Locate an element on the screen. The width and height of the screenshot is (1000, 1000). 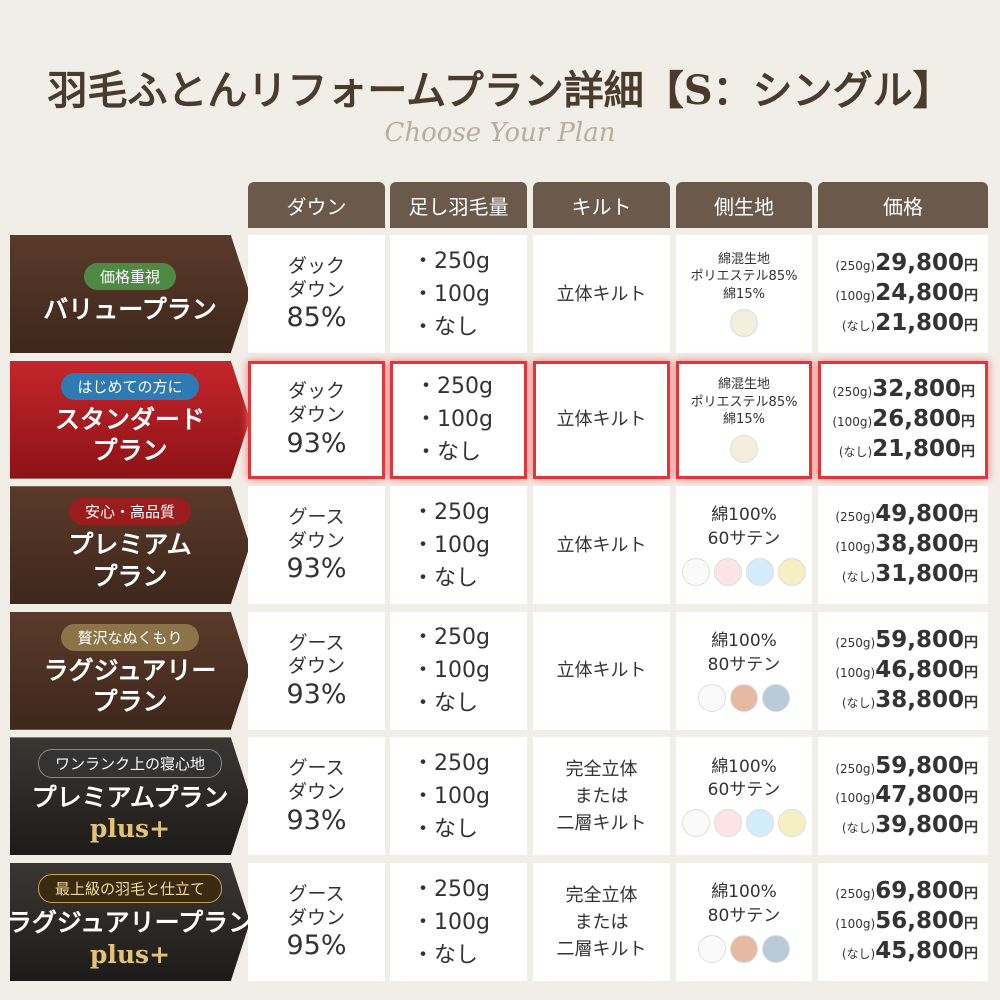
quilt: または is located at coordinates (601, 796).